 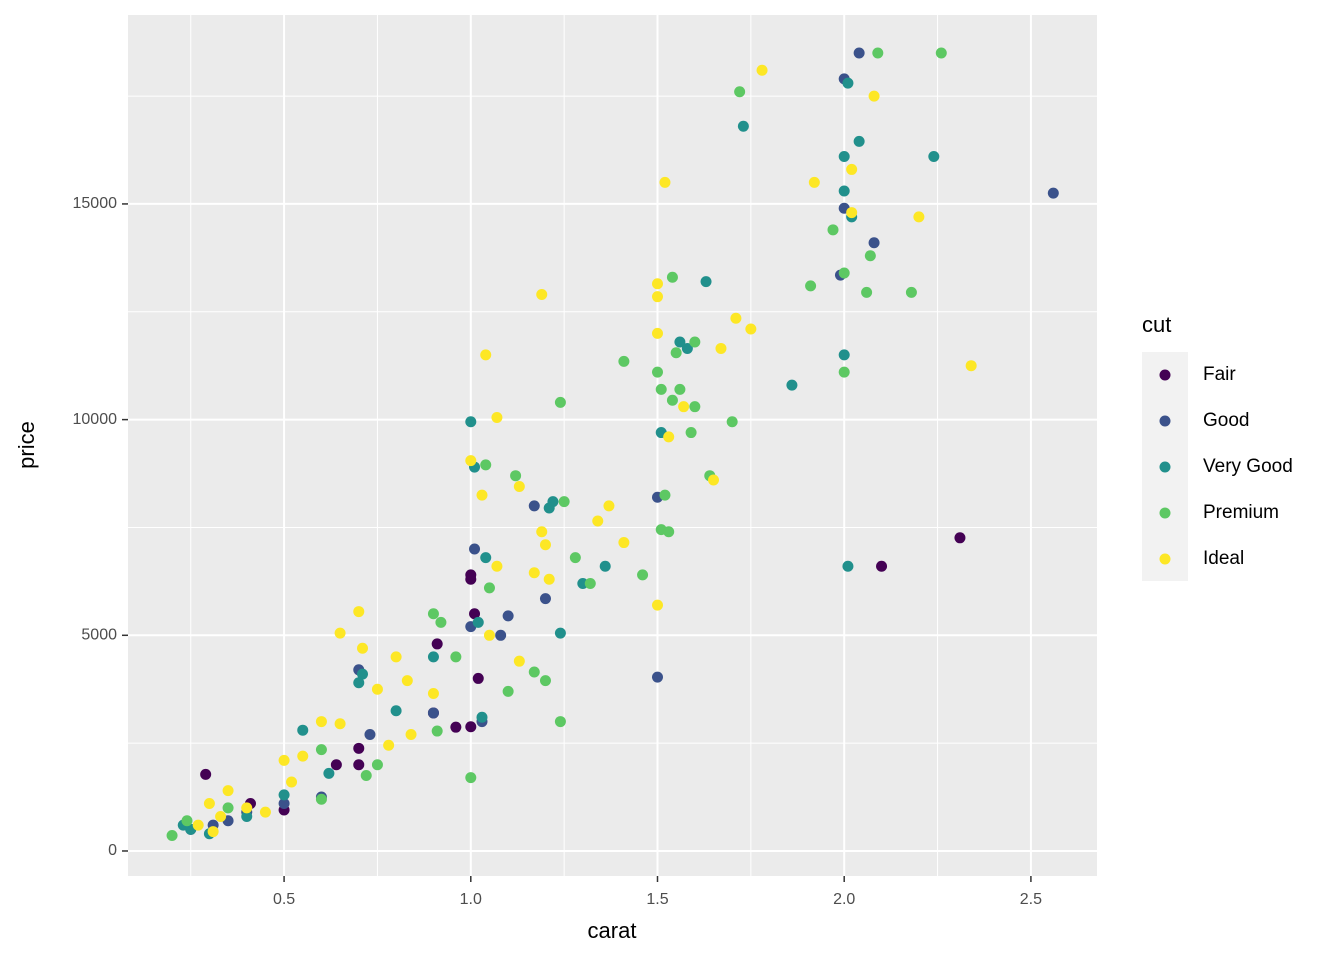 What do you see at coordinates (844, 899) in the screenshot?
I see `x-tick-label: 2.0` at bounding box center [844, 899].